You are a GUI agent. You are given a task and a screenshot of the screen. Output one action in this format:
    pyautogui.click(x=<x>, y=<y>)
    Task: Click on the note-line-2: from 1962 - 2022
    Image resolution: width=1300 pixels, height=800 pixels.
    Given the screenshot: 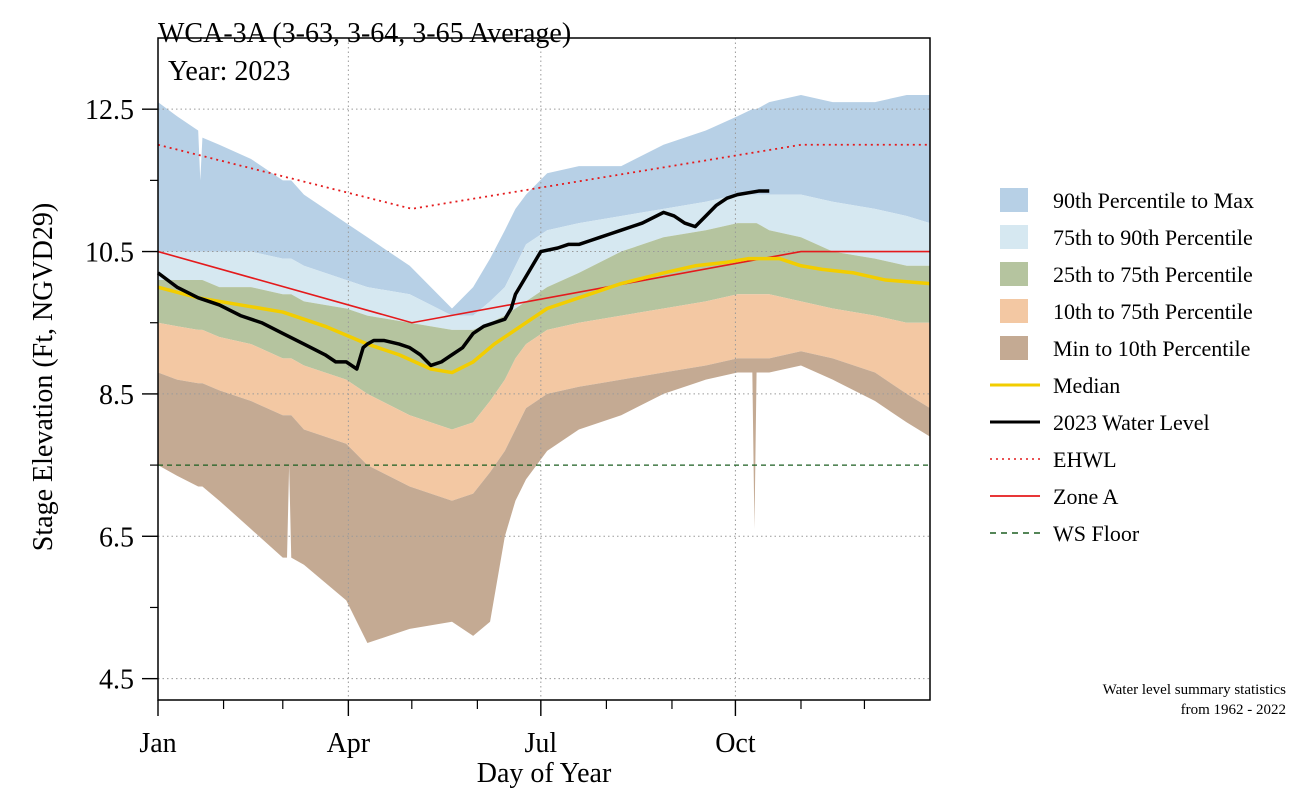 What is the action you would take?
    pyautogui.click(x=1233, y=710)
    